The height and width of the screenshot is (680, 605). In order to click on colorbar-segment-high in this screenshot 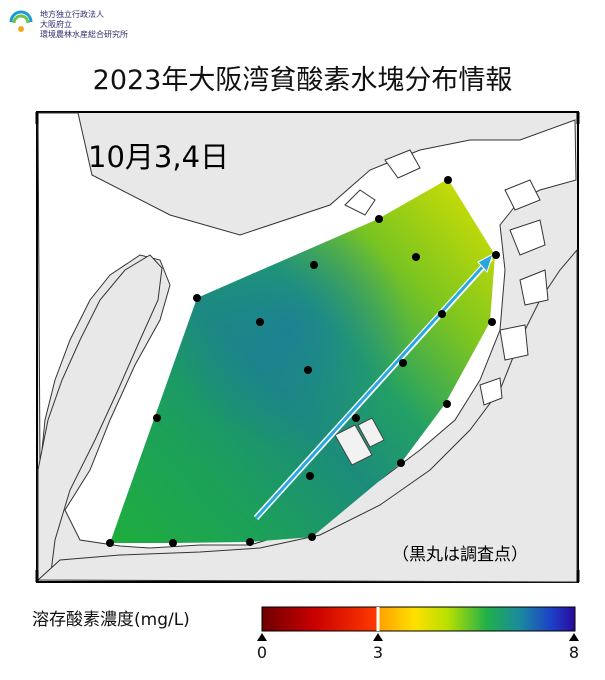, I will do `click(477, 619)`.